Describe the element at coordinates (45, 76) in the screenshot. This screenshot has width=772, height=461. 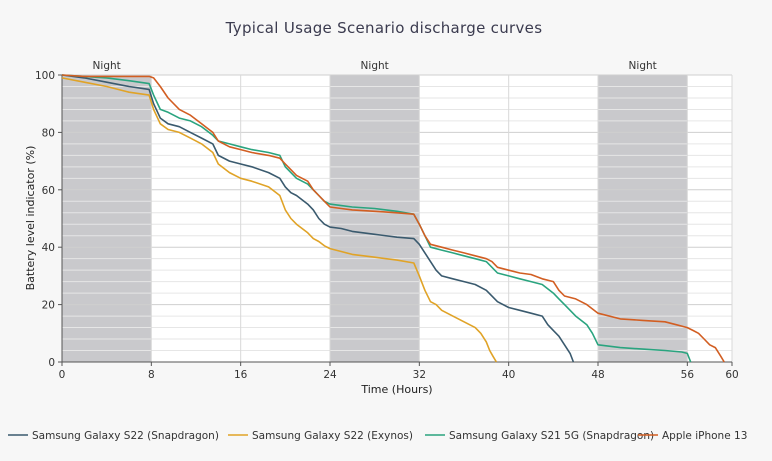
I see `y-tick-label: 100` at that location.